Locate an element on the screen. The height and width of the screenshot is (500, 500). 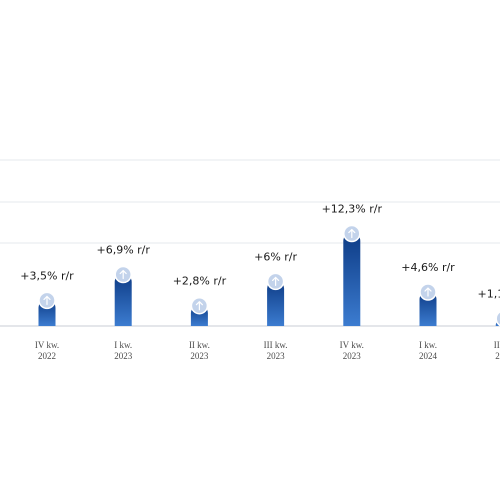
data-label: +6,9% r/r is located at coordinates (123, 250).